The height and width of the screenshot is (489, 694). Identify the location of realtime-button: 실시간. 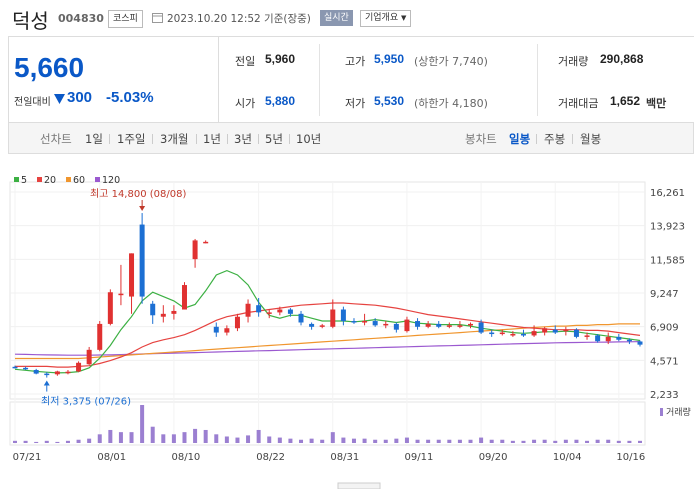
(336, 18).